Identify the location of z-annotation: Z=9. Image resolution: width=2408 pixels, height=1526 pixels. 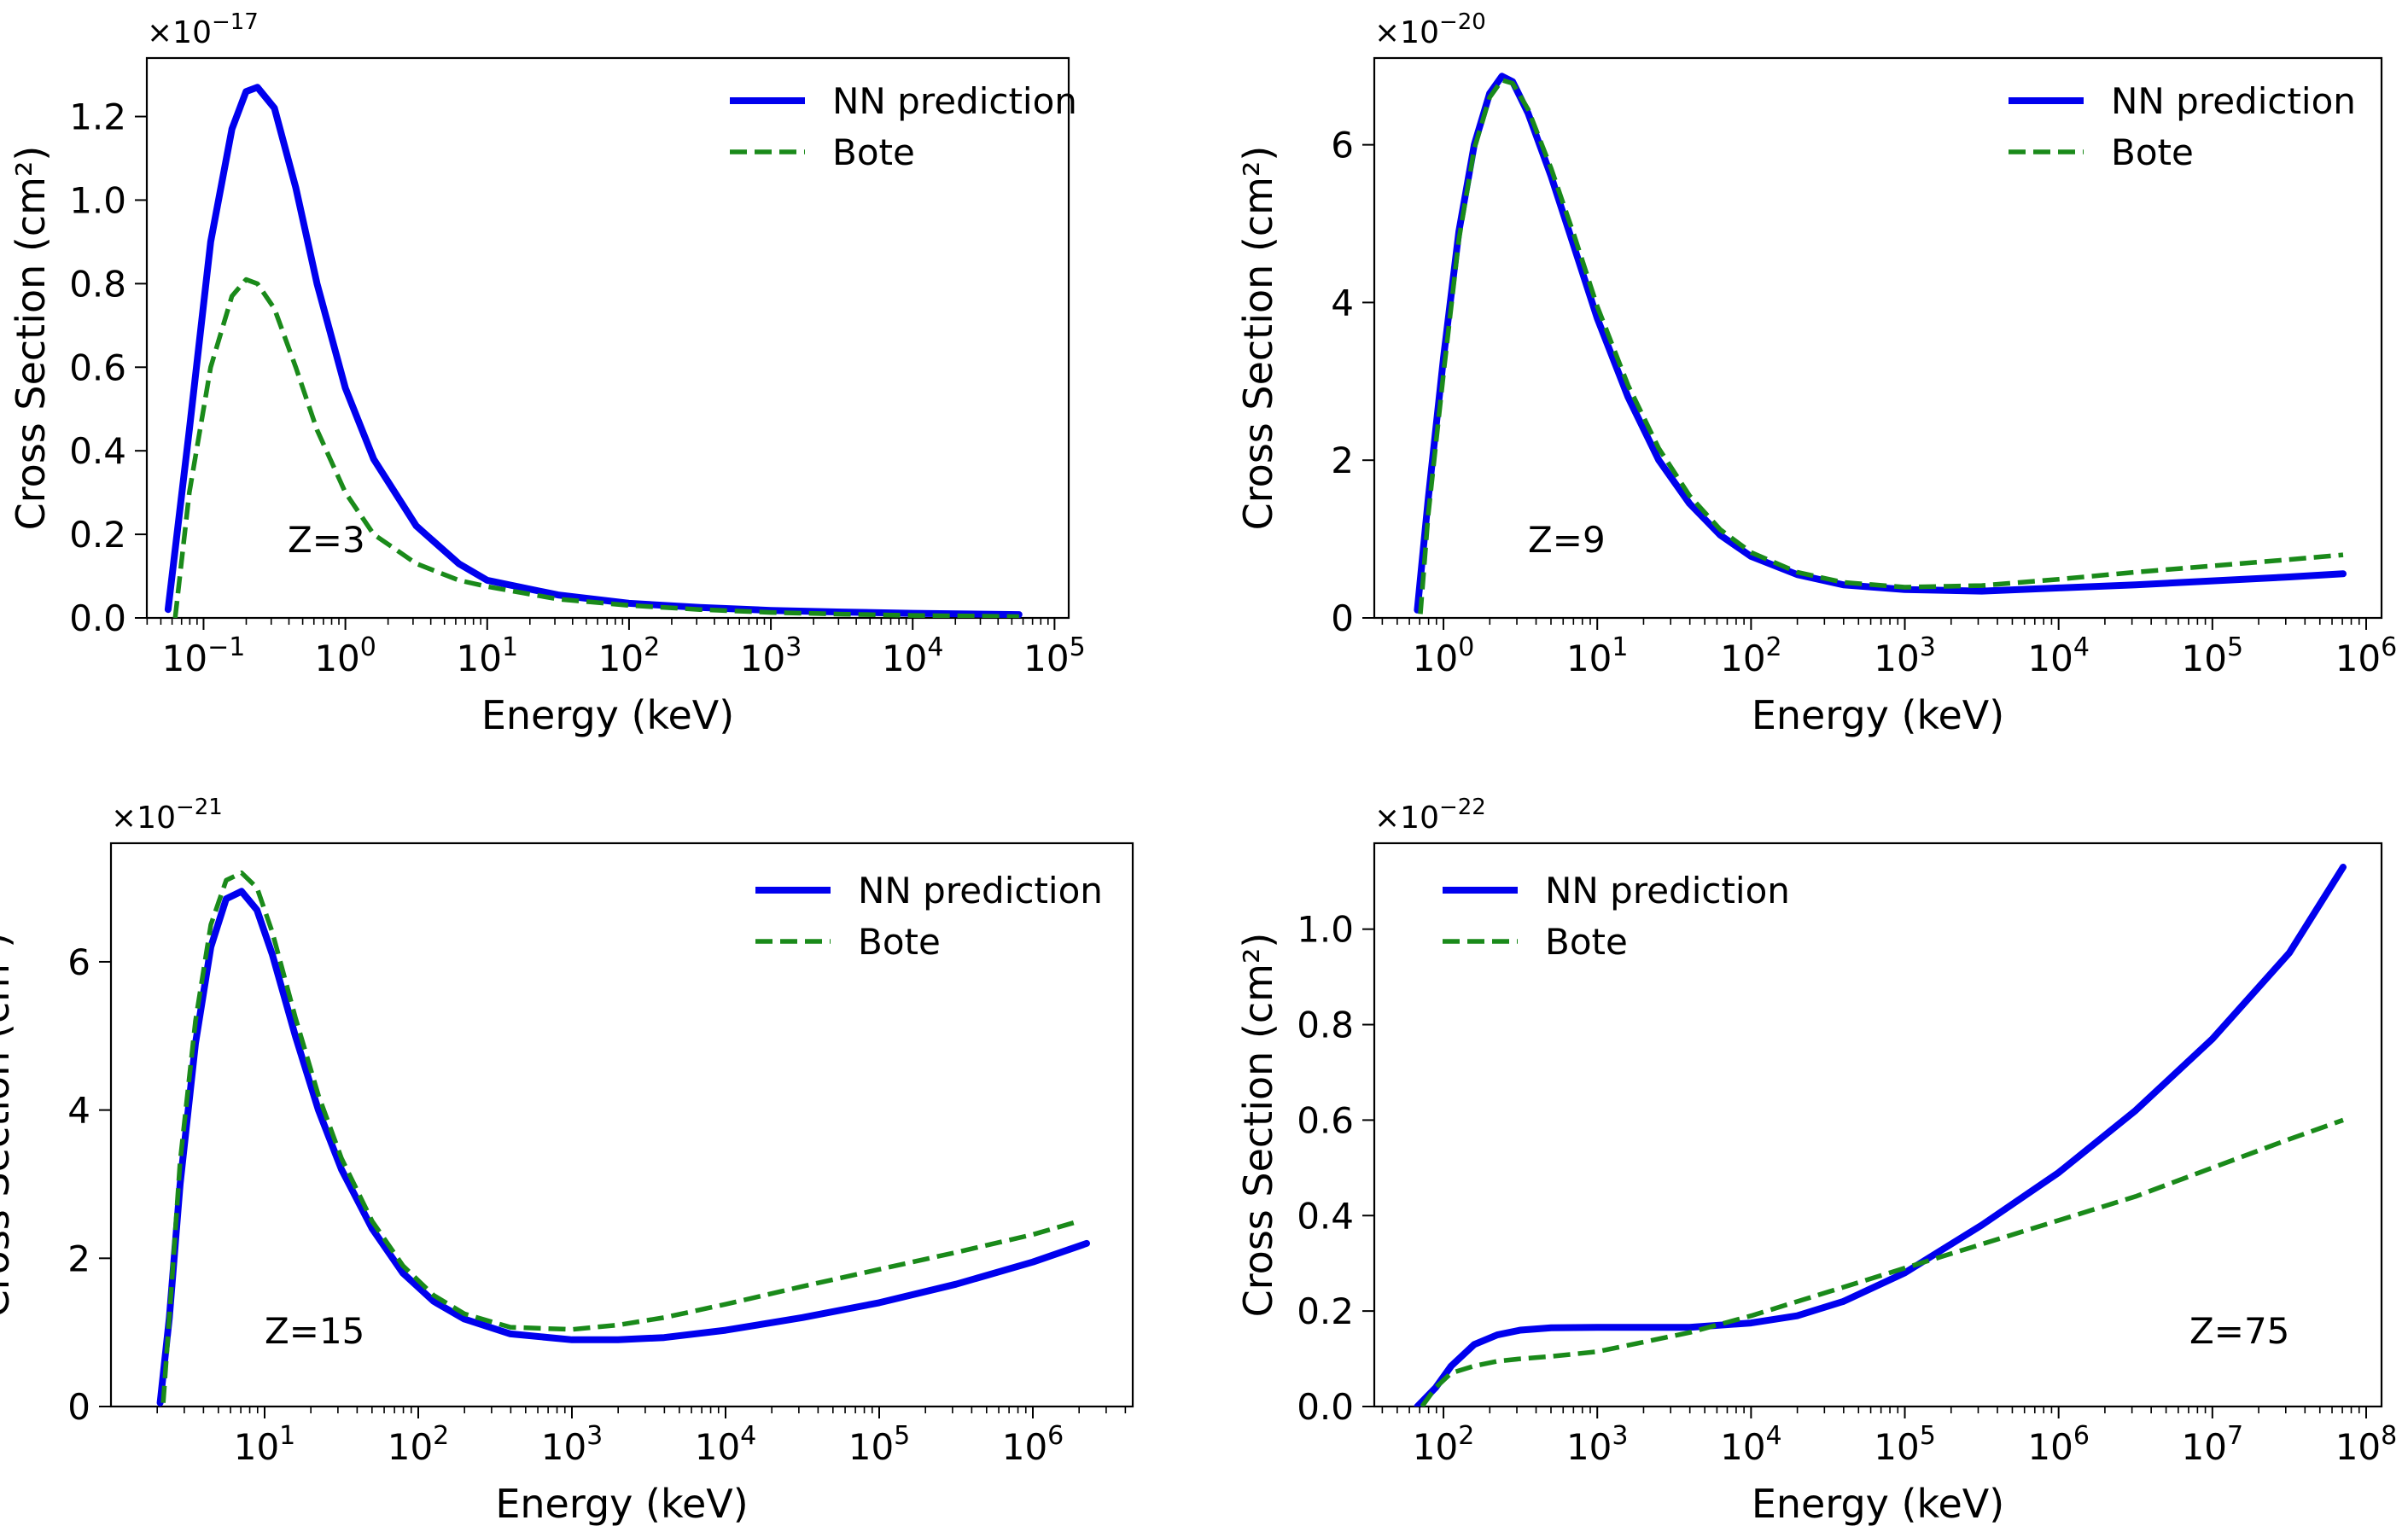
(1567, 540).